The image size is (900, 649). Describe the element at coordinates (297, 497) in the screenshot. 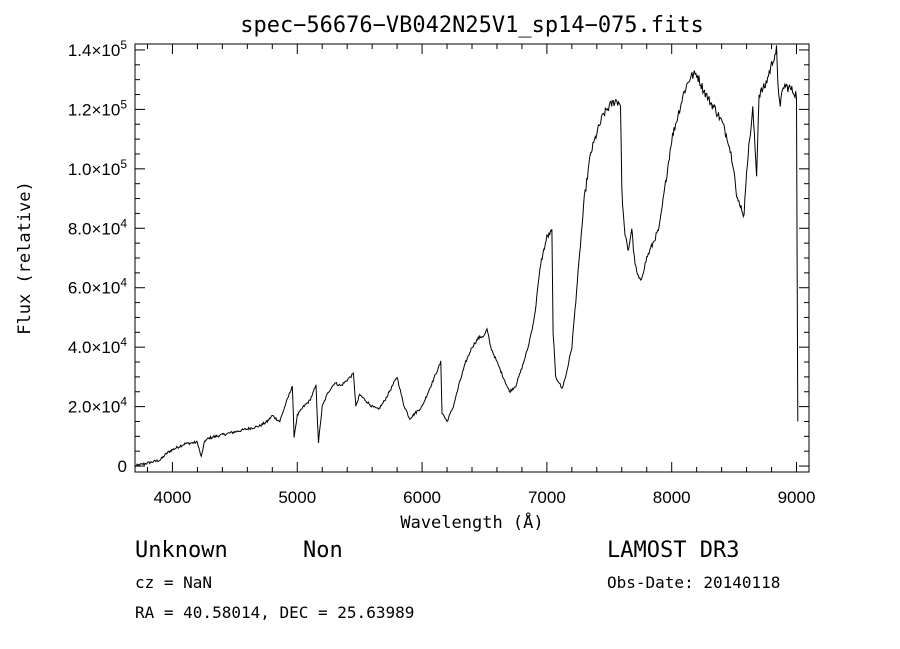

I see `x-tick-label: 5000` at that location.